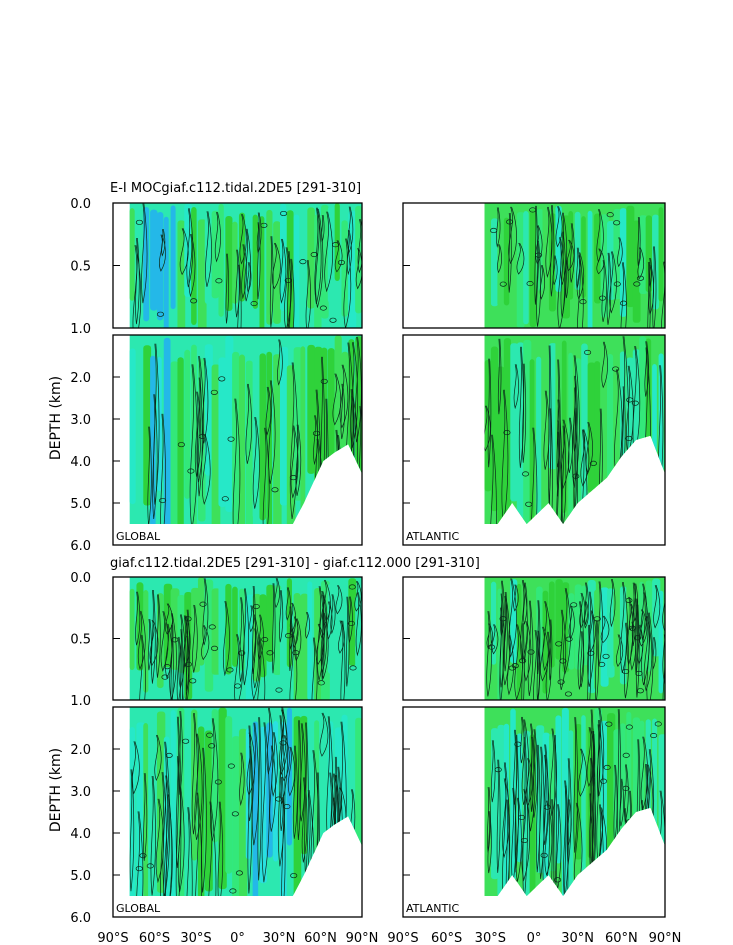 The height and width of the screenshot is (945, 733). Describe the element at coordinates (80, 267) in the screenshot. I see `y-tick-label: 0.5` at that location.